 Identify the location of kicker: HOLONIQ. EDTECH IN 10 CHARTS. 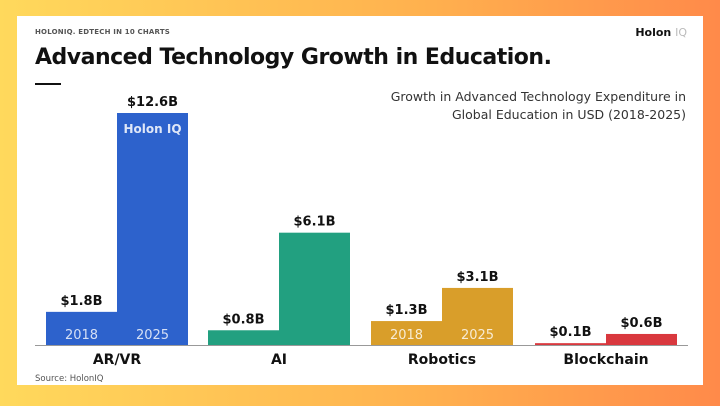
(103, 32).